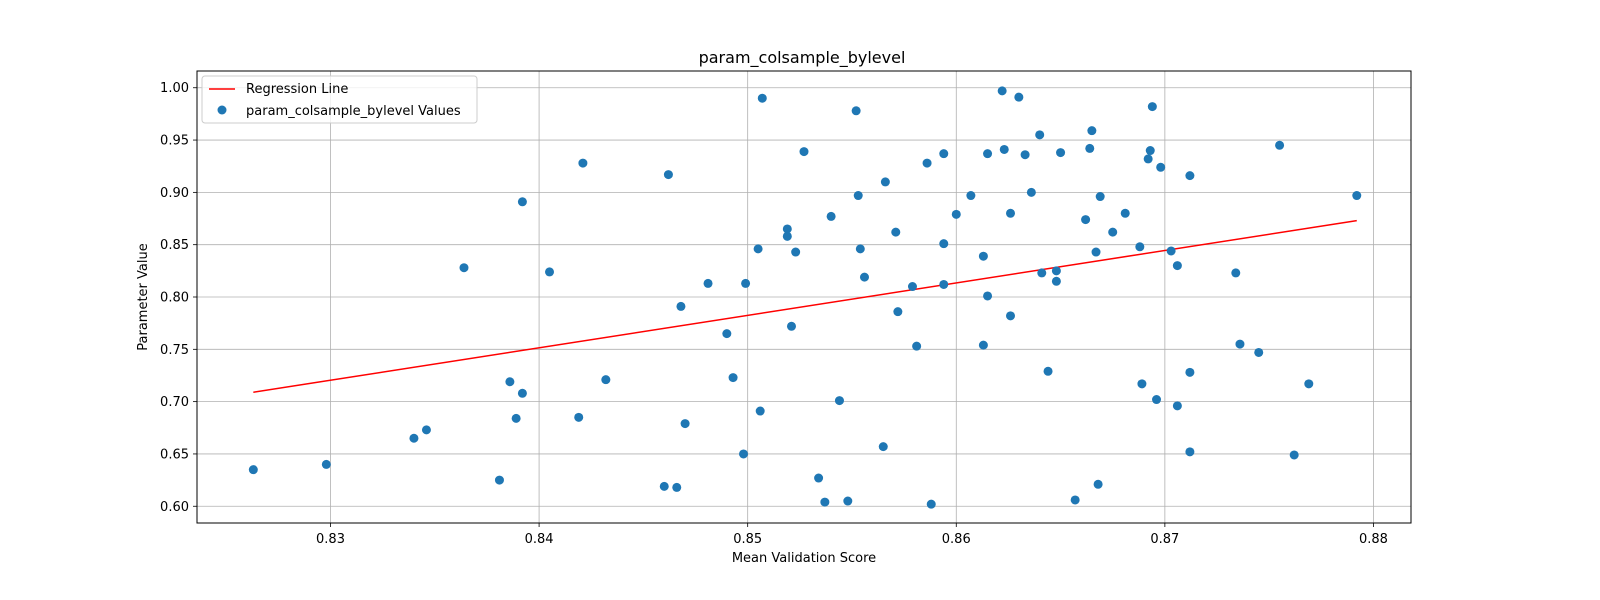 The width and height of the screenshot is (1600, 600). What do you see at coordinates (747, 539) in the screenshot?
I see `x-tick-label: 0.85` at bounding box center [747, 539].